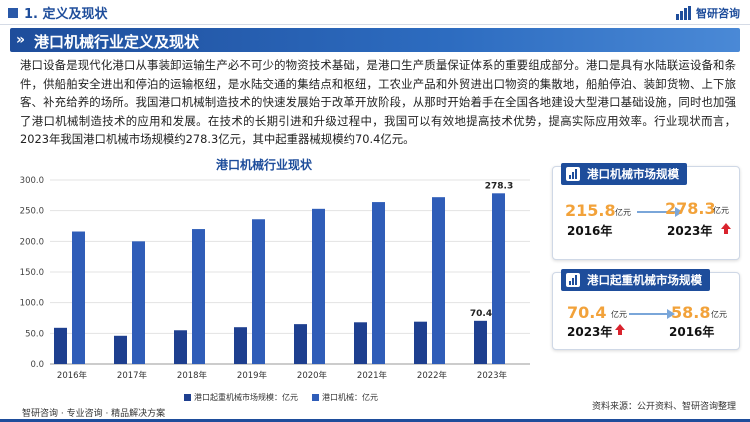 The width and height of the screenshot is (750, 422). What do you see at coordinates (192, 375) in the screenshot?
I see `x-tick-label: 2018年` at bounding box center [192, 375].